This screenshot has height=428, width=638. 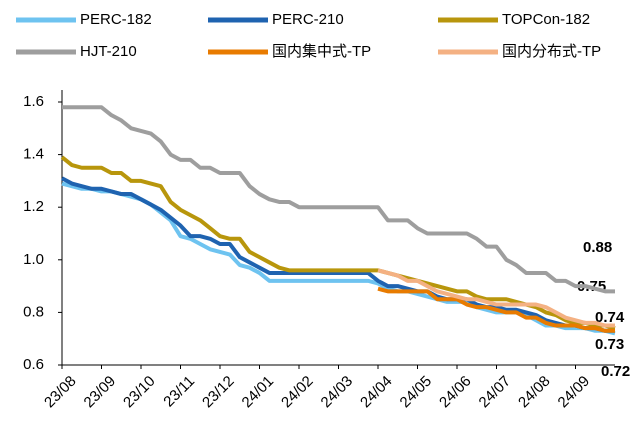 I want to click on x-tick-label: 24/05, so click(x=416, y=392).